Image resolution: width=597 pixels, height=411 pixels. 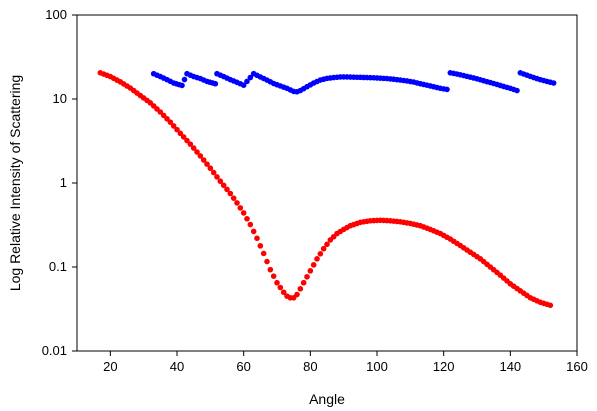 I want to click on x-tick-label: 100, so click(x=377, y=366).